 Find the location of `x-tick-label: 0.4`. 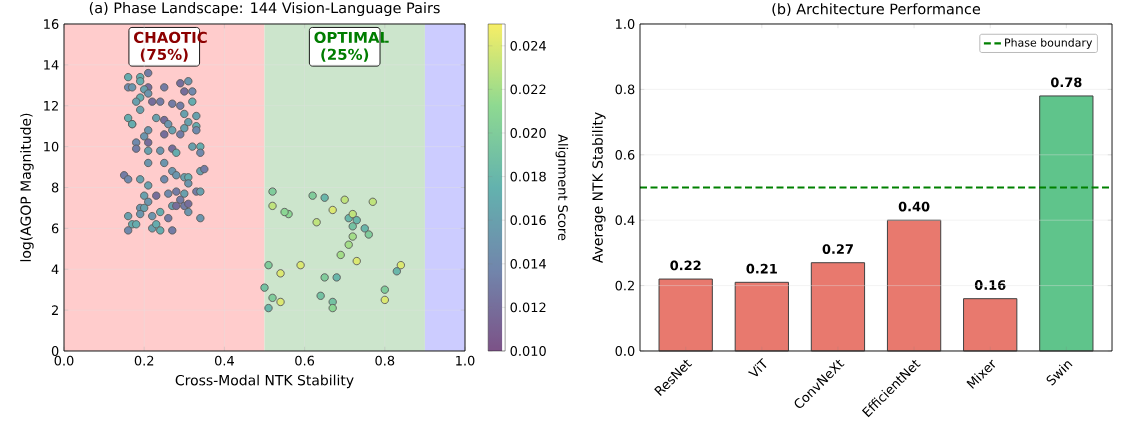

x-tick-label: 0.4 is located at coordinates (224, 360).